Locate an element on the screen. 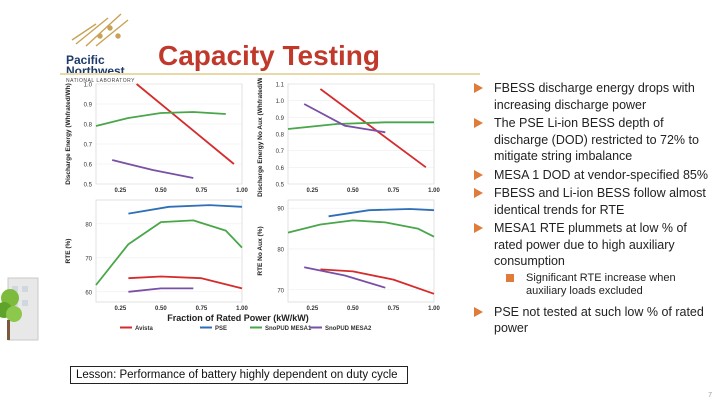 Image resolution: width=720 pixels, height=405 pixels. sub-bullet-square-icon is located at coordinates (510, 277).